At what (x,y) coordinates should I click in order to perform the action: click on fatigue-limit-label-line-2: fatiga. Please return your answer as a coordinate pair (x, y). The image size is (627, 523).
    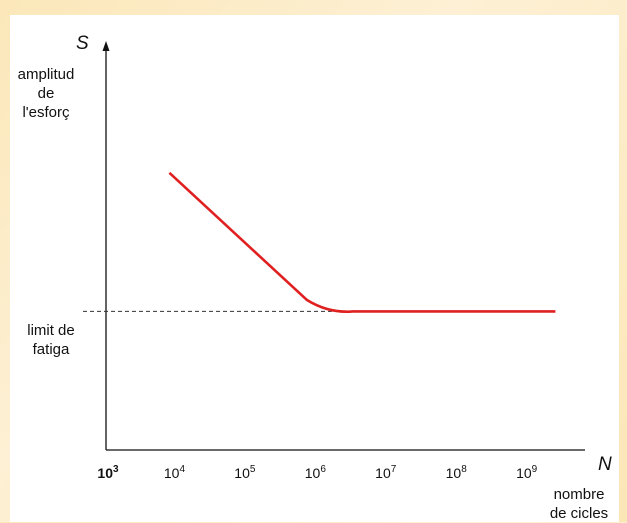
    Looking at the image, I should click on (51, 349).